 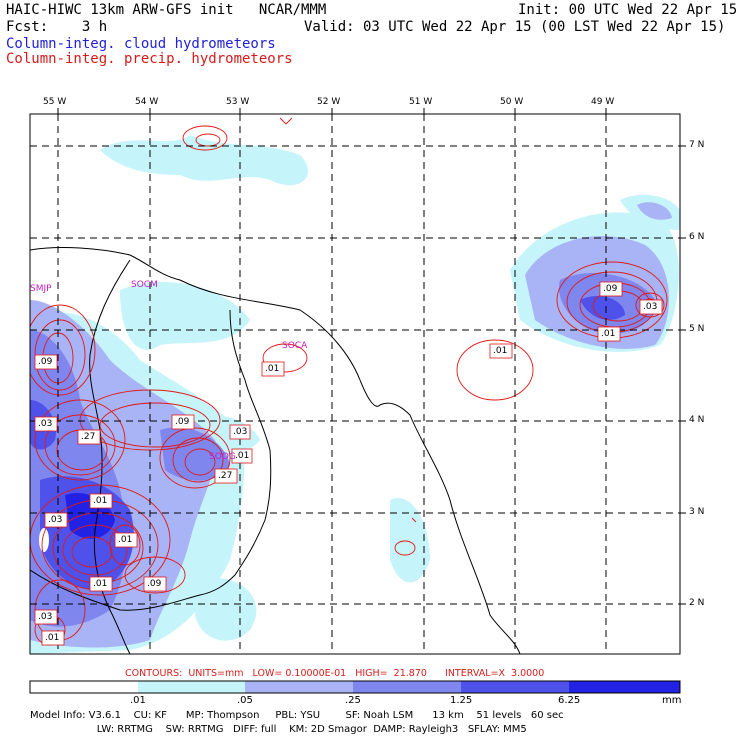 What do you see at coordinates (697, 329) in the screenshot?
I see `lat-label: 5 N` at bounding box center [697, 329].